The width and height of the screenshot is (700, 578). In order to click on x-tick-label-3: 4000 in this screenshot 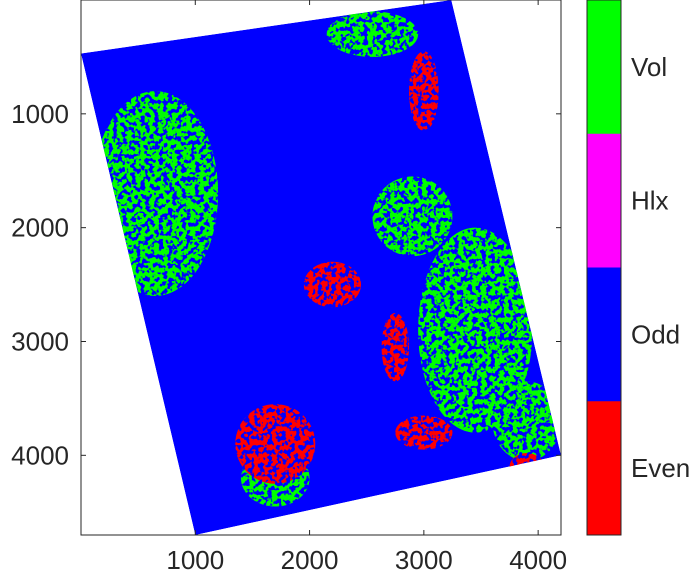, I will do `click(538, 560)`.